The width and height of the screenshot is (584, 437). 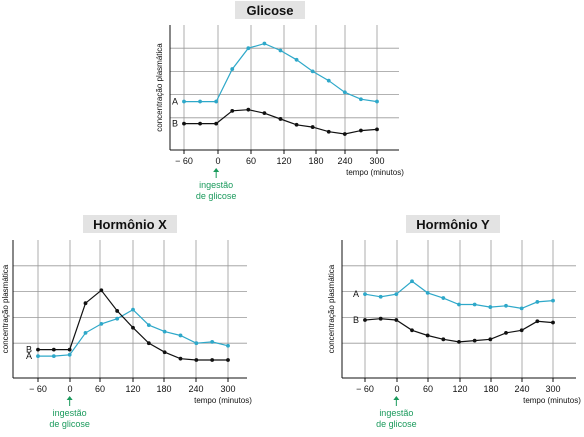 What do you see at coordinates (130, 224) in the screenshot?
I see `chart-title: Hormônio X` at bounding box center [130, 224].